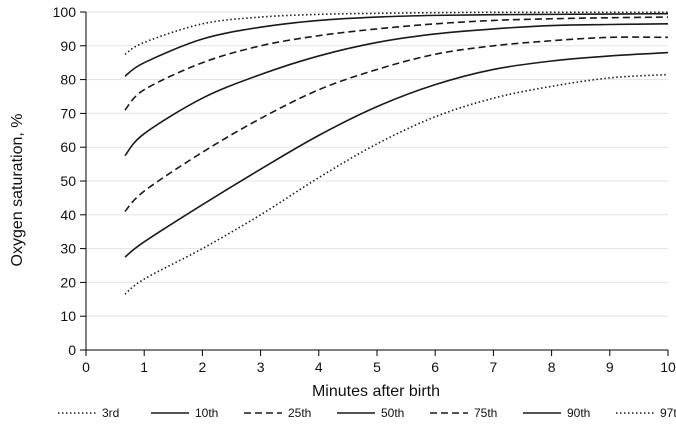 The height and width of the screenshot is (424, 676). Describe the element at coordinates (668, 413) in the screenshot. I see `legend-label-97th: 97th` at that location.